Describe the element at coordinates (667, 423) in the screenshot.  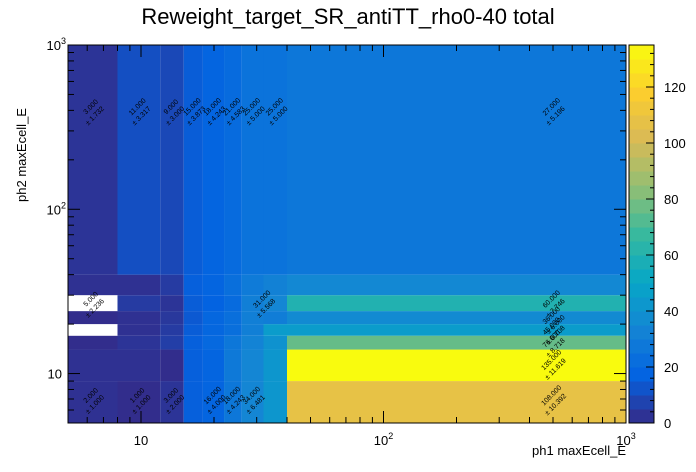
I see `colorbar-tick-label: 0` at that location.